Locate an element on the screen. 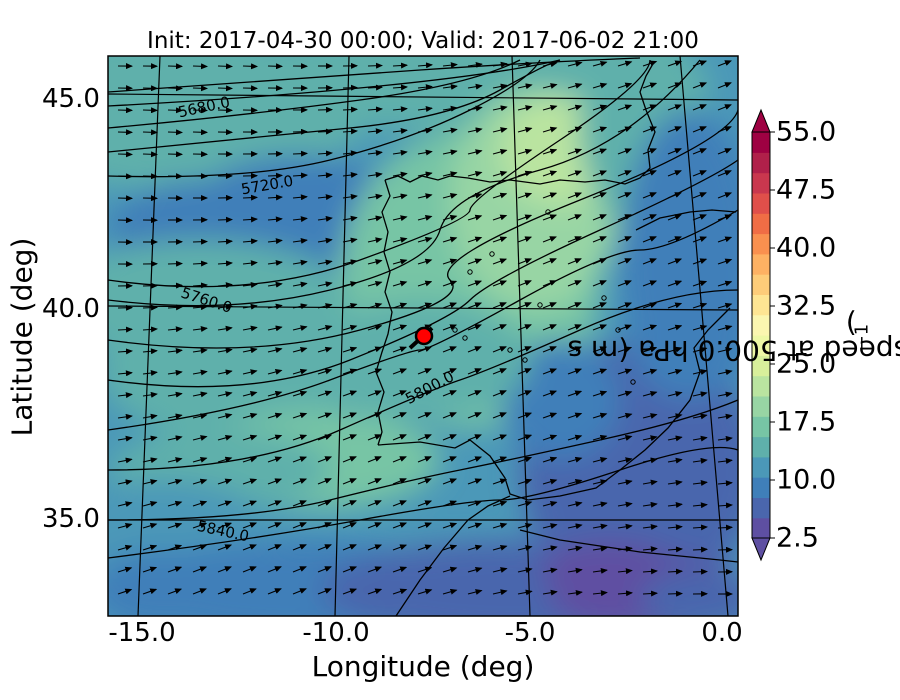 Image resolution: width=900 pixels, height=700 pixels. colorbar-tick-label: 10.0 is located at coordinates (806, 480).